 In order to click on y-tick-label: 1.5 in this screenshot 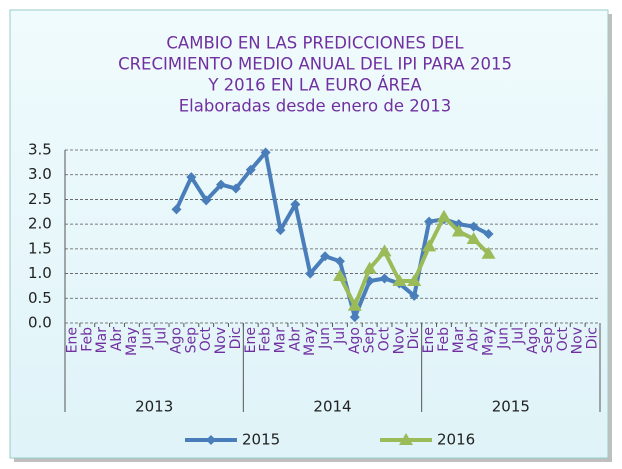, I will do `click(40, 248)`.